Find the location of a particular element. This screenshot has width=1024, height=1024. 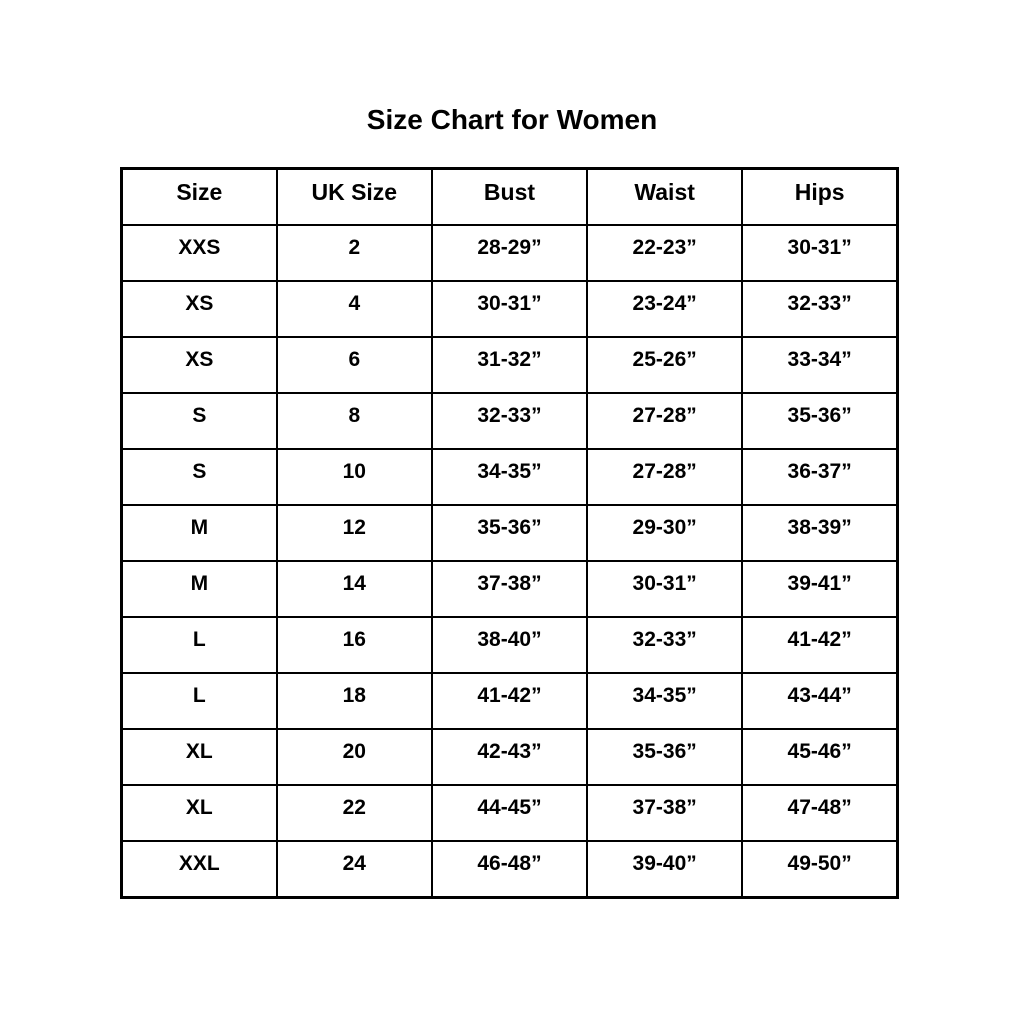

table-cell: 4 is located at coordinates (354, 309).